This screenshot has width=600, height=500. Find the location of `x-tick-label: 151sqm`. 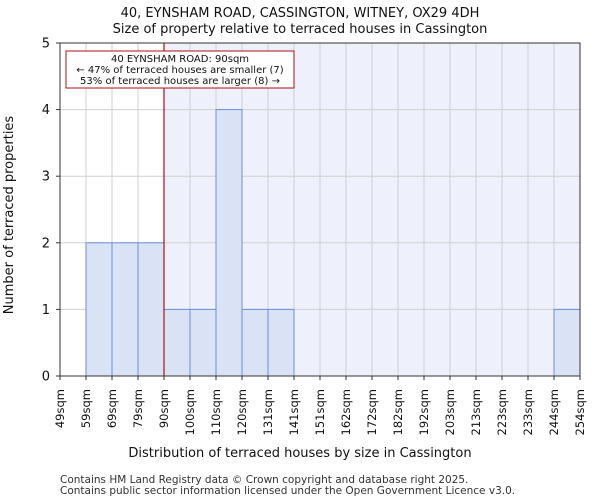

x-tick-label: 151sqm is located at coordinates (320, 412).